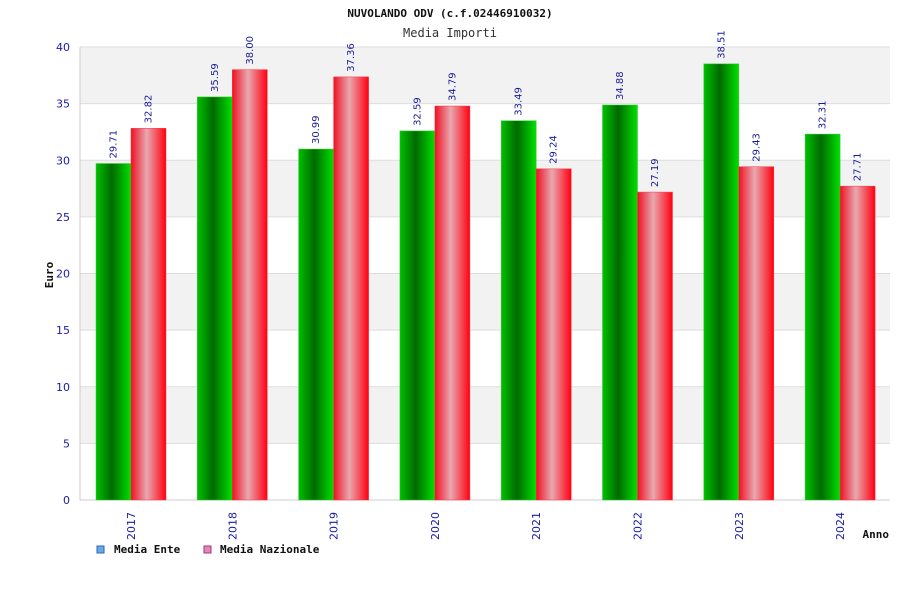  Describe the element at coordinates (485, 75) in the screenshot. I see `grid-band` at that location.